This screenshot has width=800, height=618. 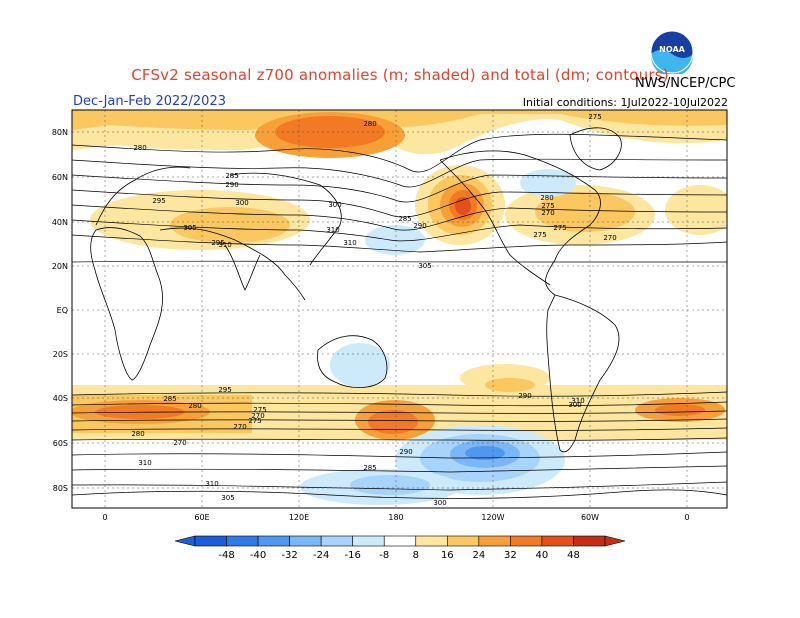 What do you see at coordinates (60, 132) in the screenshot?
I see `lat-tick-label: 80N` at bounding box center [60, 132].